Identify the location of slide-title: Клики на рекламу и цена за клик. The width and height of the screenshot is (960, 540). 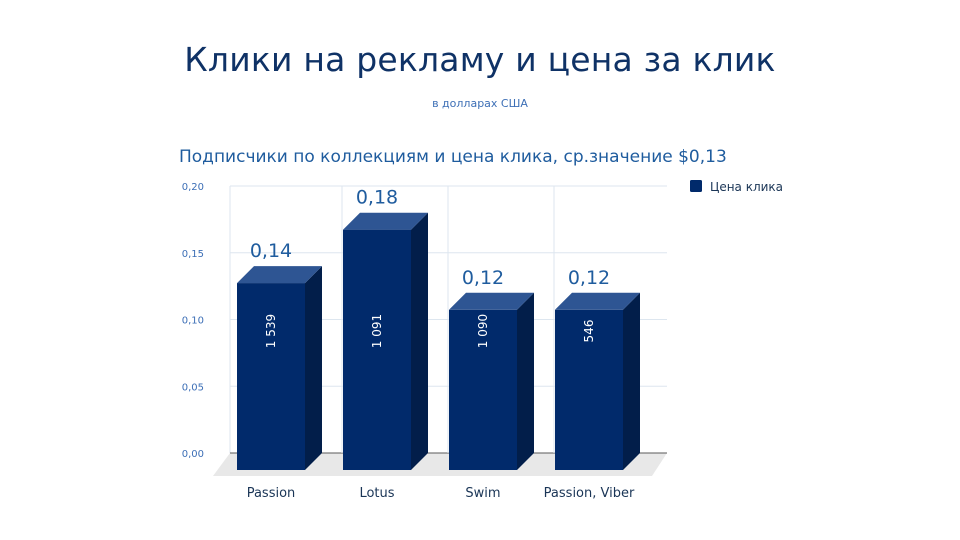
(480, 59).